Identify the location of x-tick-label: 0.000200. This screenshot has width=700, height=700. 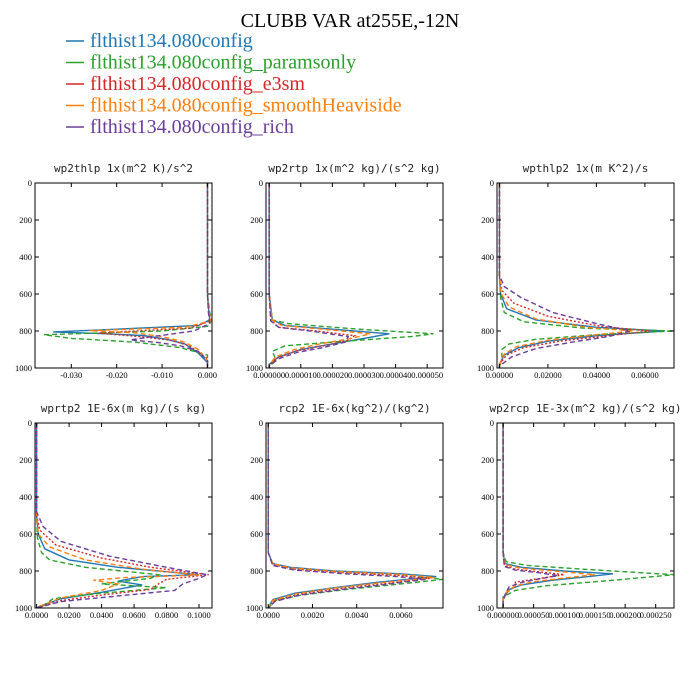
(625, 615).